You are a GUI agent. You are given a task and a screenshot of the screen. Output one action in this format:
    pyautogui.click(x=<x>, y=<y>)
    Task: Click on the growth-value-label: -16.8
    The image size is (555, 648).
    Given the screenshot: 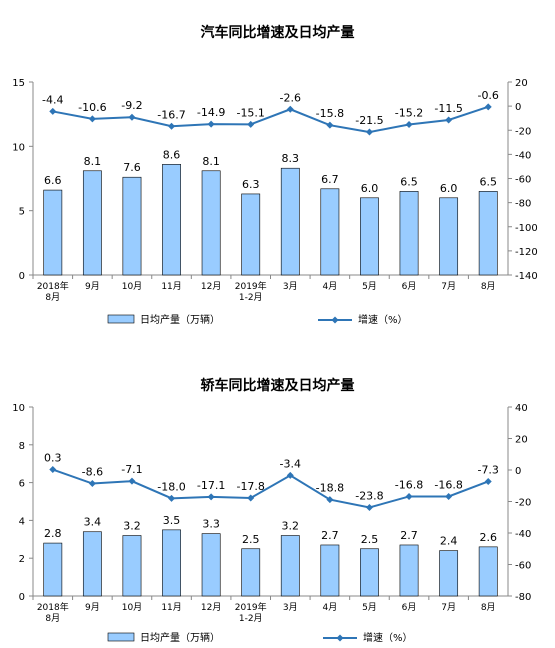 What is the action you would take?
    pyautogui.click(x=409, y=484)
    